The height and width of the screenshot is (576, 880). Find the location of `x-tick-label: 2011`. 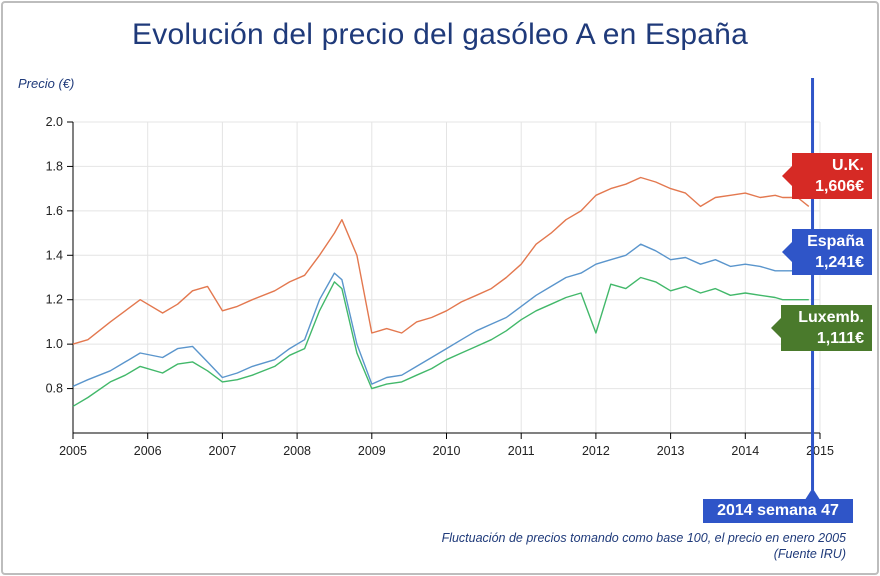

x-tick-label: 2011 is located at coordinates (521, 451).